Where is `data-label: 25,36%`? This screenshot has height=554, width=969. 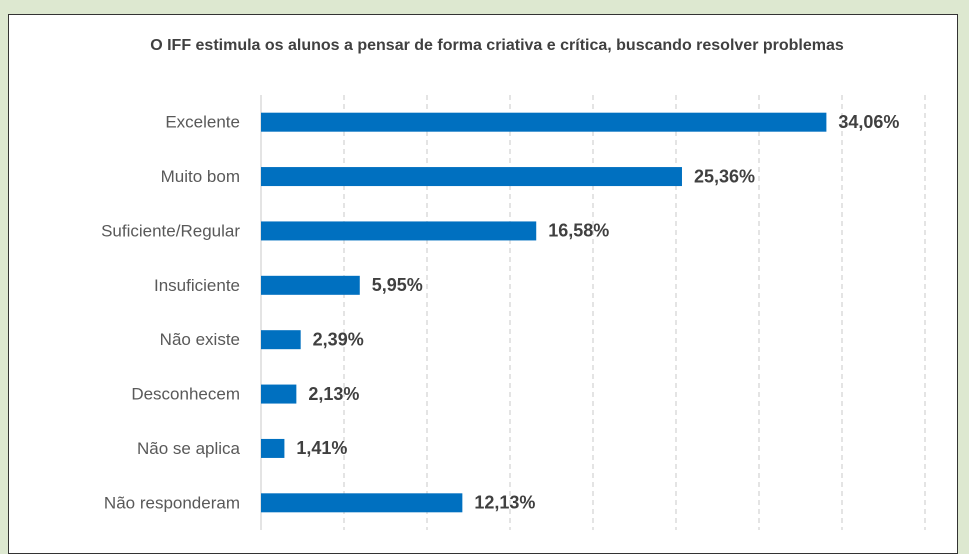
data-label: 25,36% is located at coordinates (724, 176).